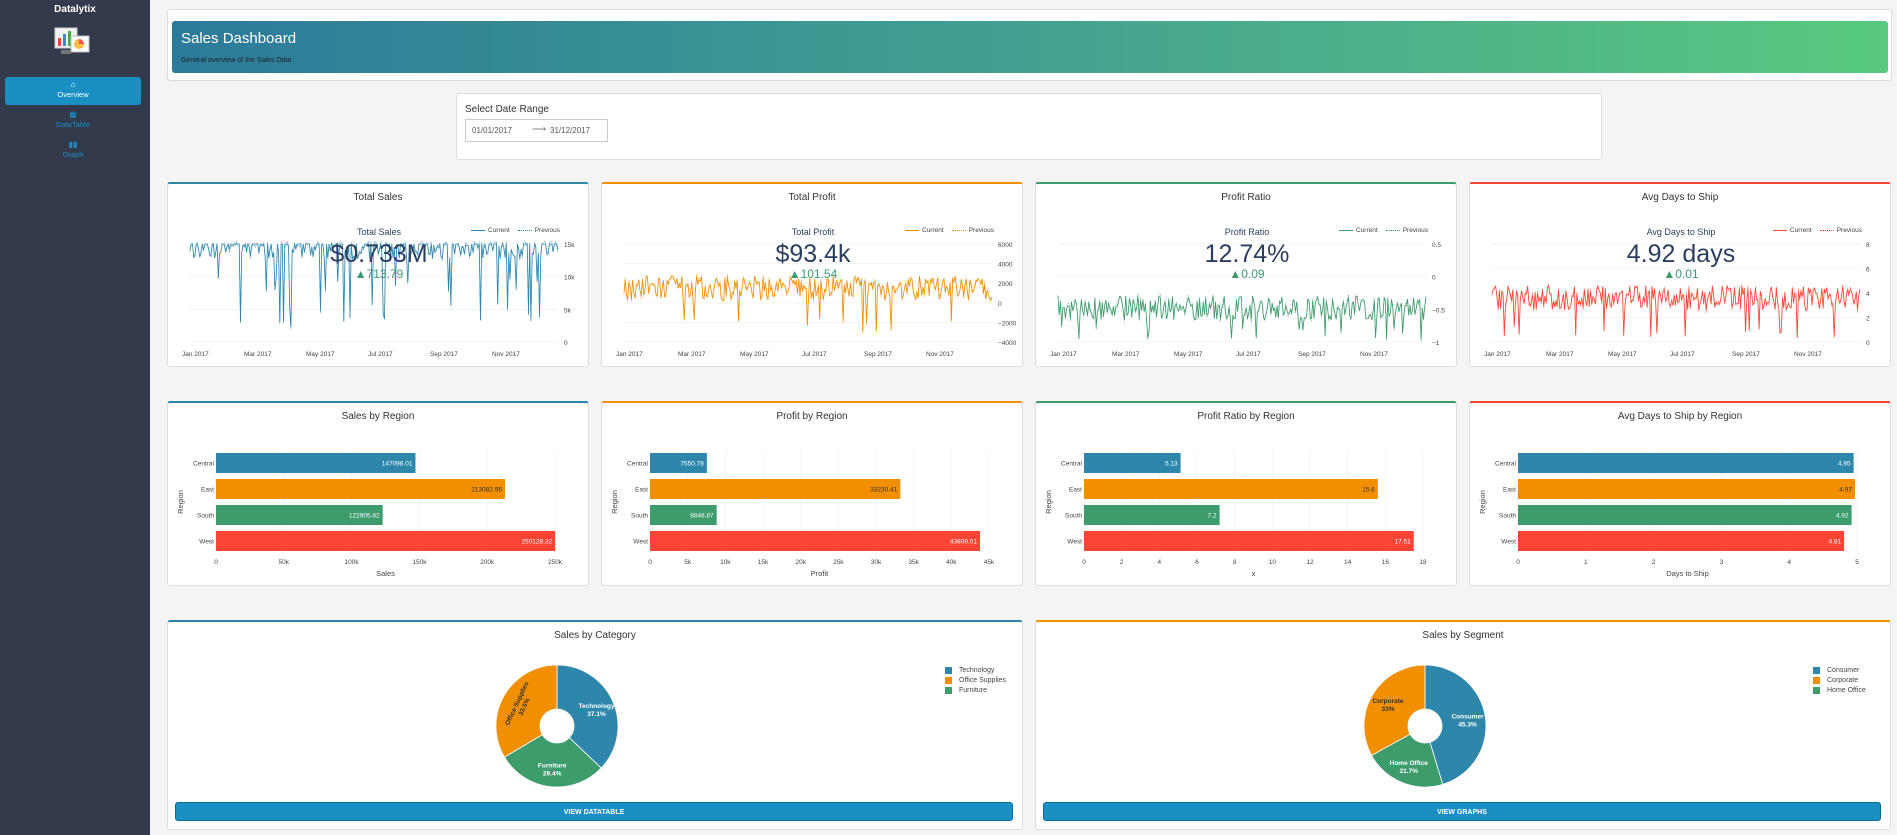 The width and height of the screenshot is (1897, 835). What do you see at coordinates (73, 151) in the screenshot?
I see `sidebar-item-graph: ▮▮ Graph` at bounding box center [73, 151].